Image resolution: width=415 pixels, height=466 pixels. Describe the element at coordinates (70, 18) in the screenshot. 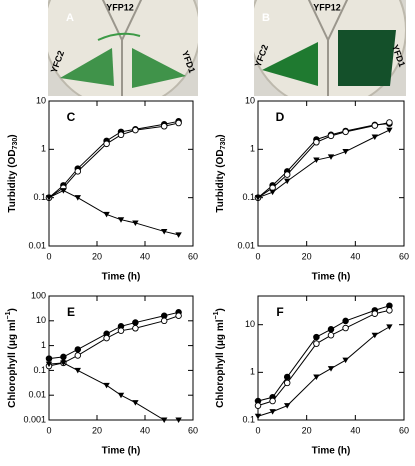

I see `panel-letter: A` at that location.